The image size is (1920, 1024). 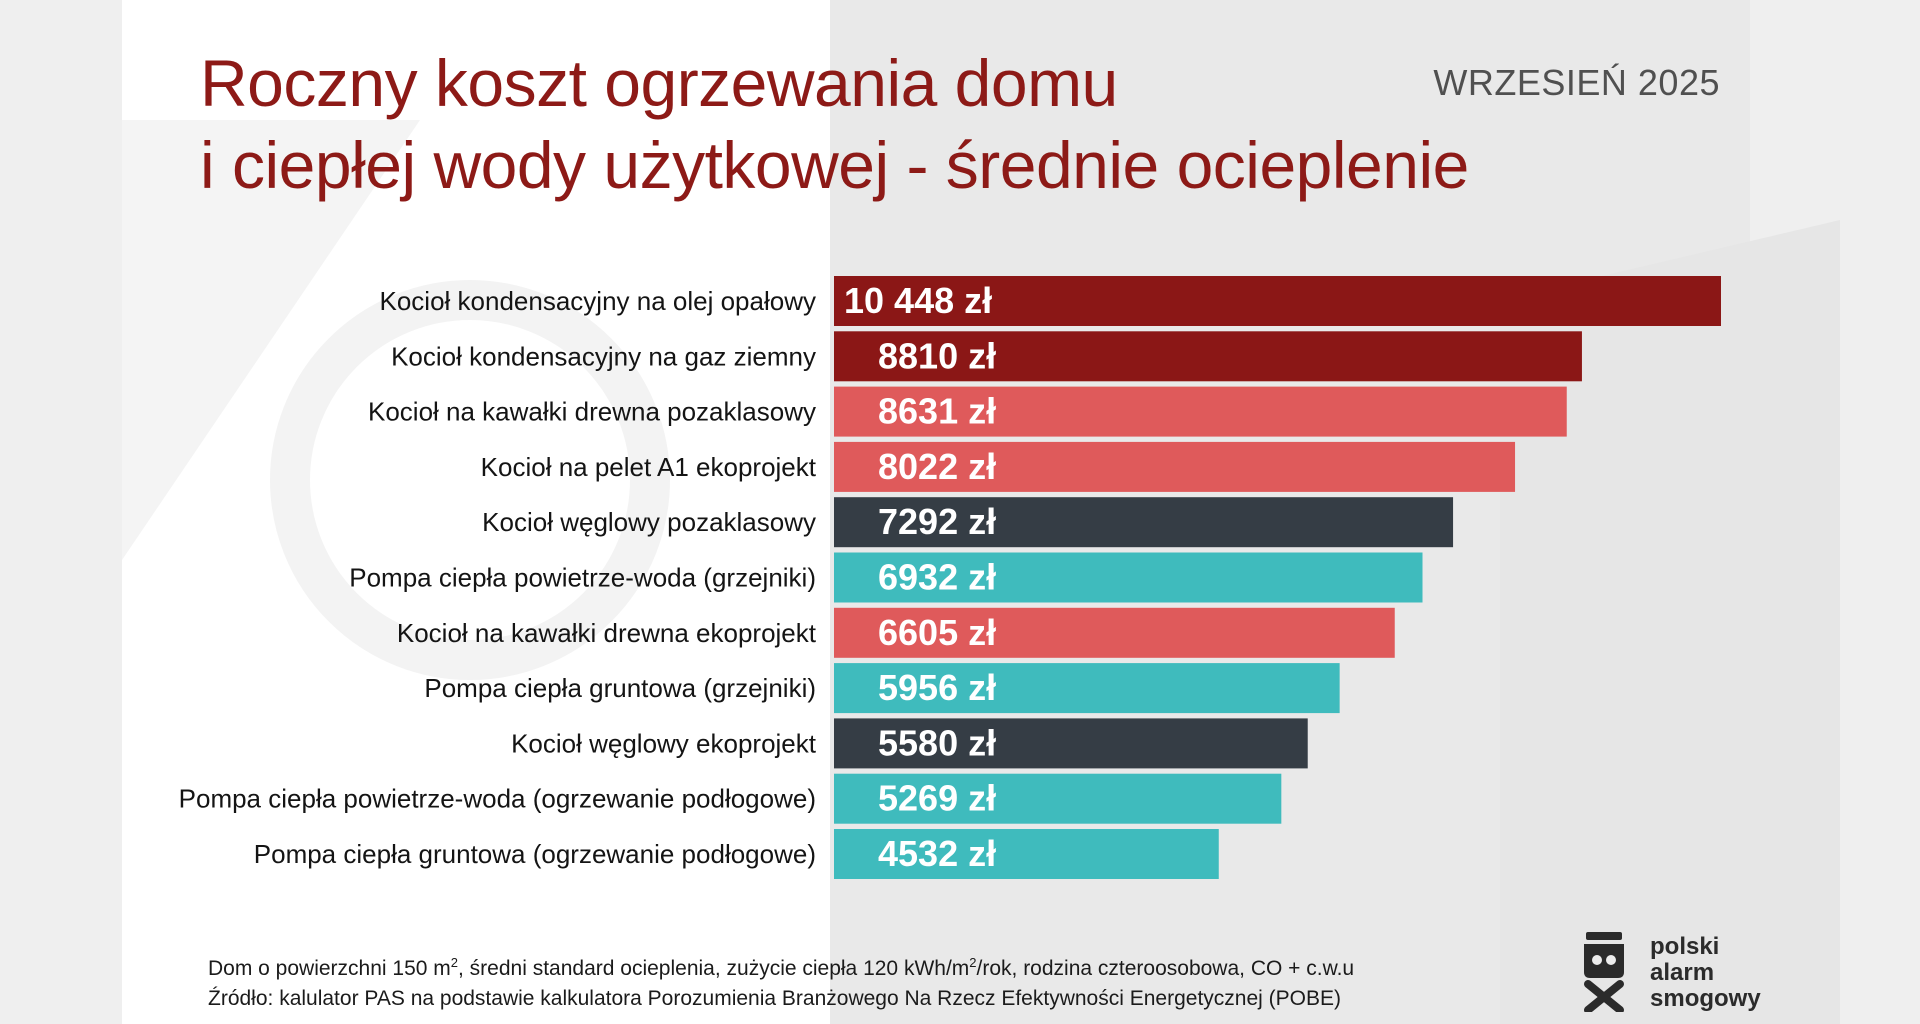 I want to click on value-label: 5956 zł, so click(x=937, y=687).